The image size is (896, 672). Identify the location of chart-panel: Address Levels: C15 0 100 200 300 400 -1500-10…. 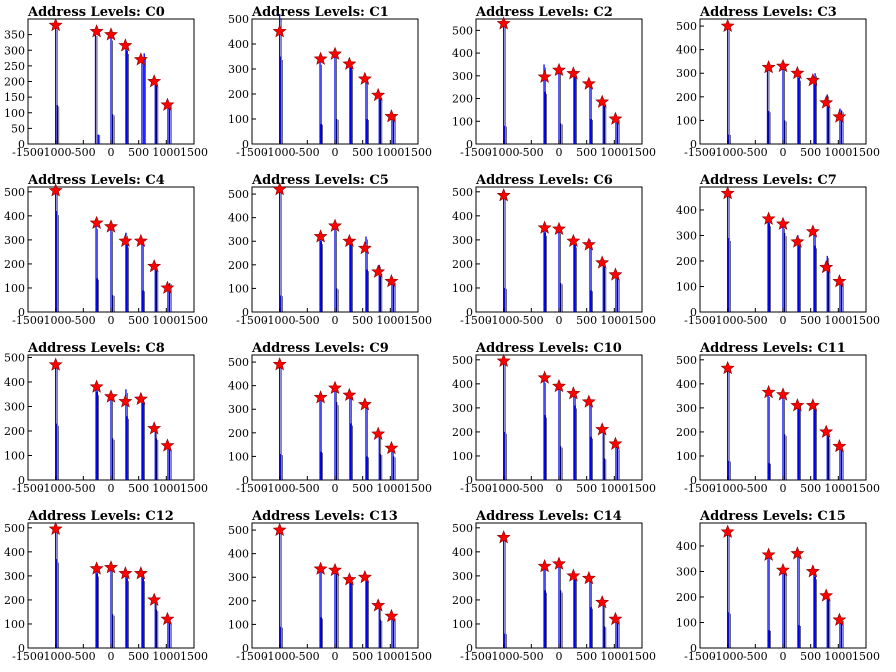
(778, 586).